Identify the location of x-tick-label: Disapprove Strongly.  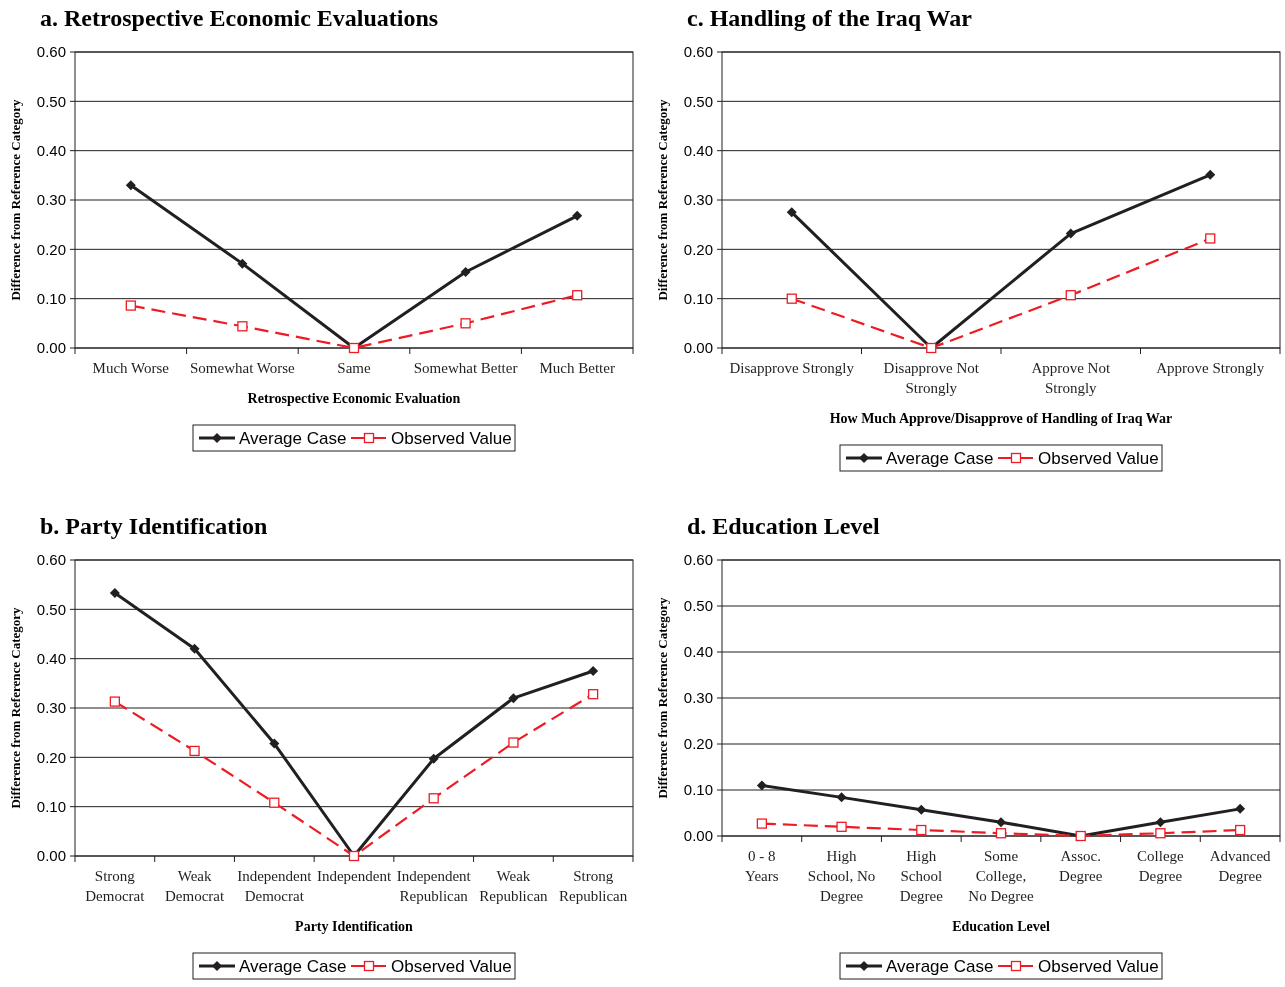
(792, 368).